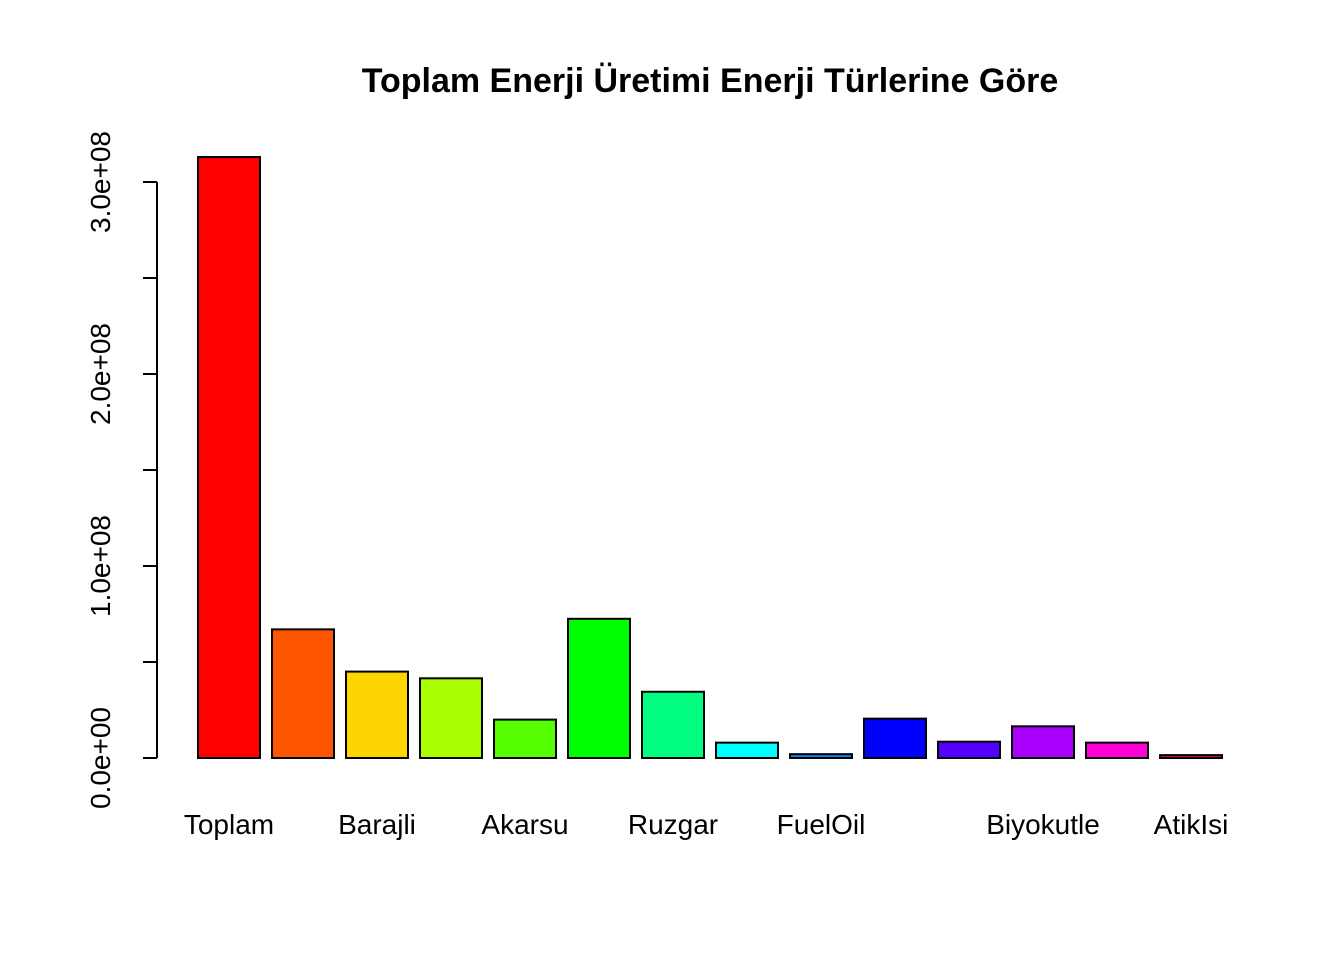 The width and height of the screenshot is (1344, 960). Describe the element at coordinates (229, 824) in the screenshot. I see `x-tick-label: Toplam` at that location.